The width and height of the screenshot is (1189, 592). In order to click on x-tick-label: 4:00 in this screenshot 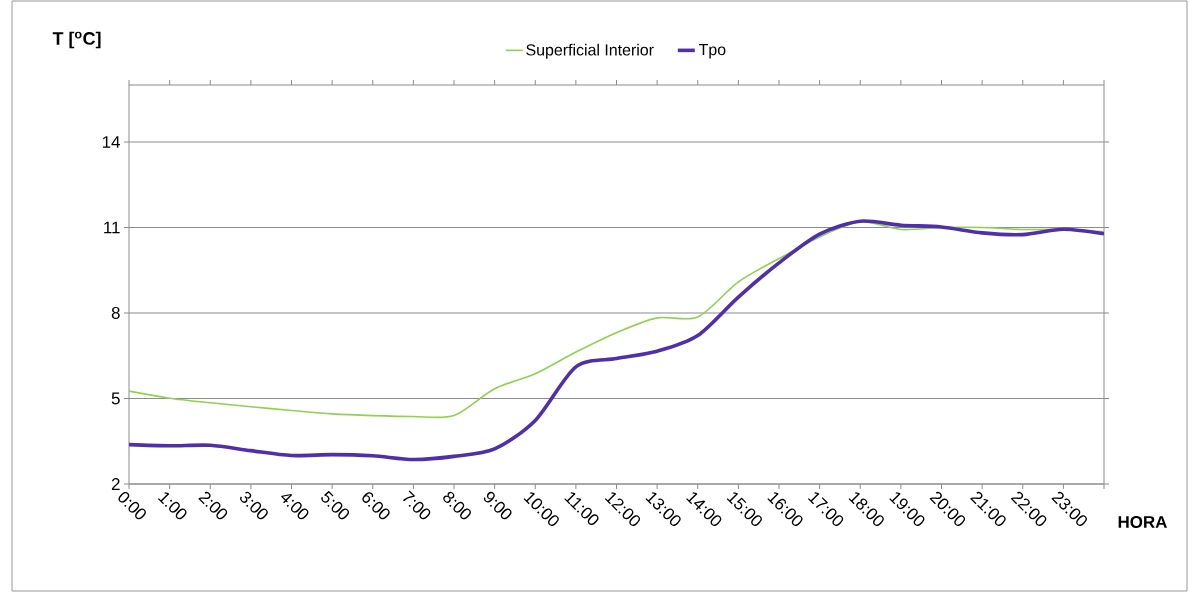, I will do `click(295, 506)`.